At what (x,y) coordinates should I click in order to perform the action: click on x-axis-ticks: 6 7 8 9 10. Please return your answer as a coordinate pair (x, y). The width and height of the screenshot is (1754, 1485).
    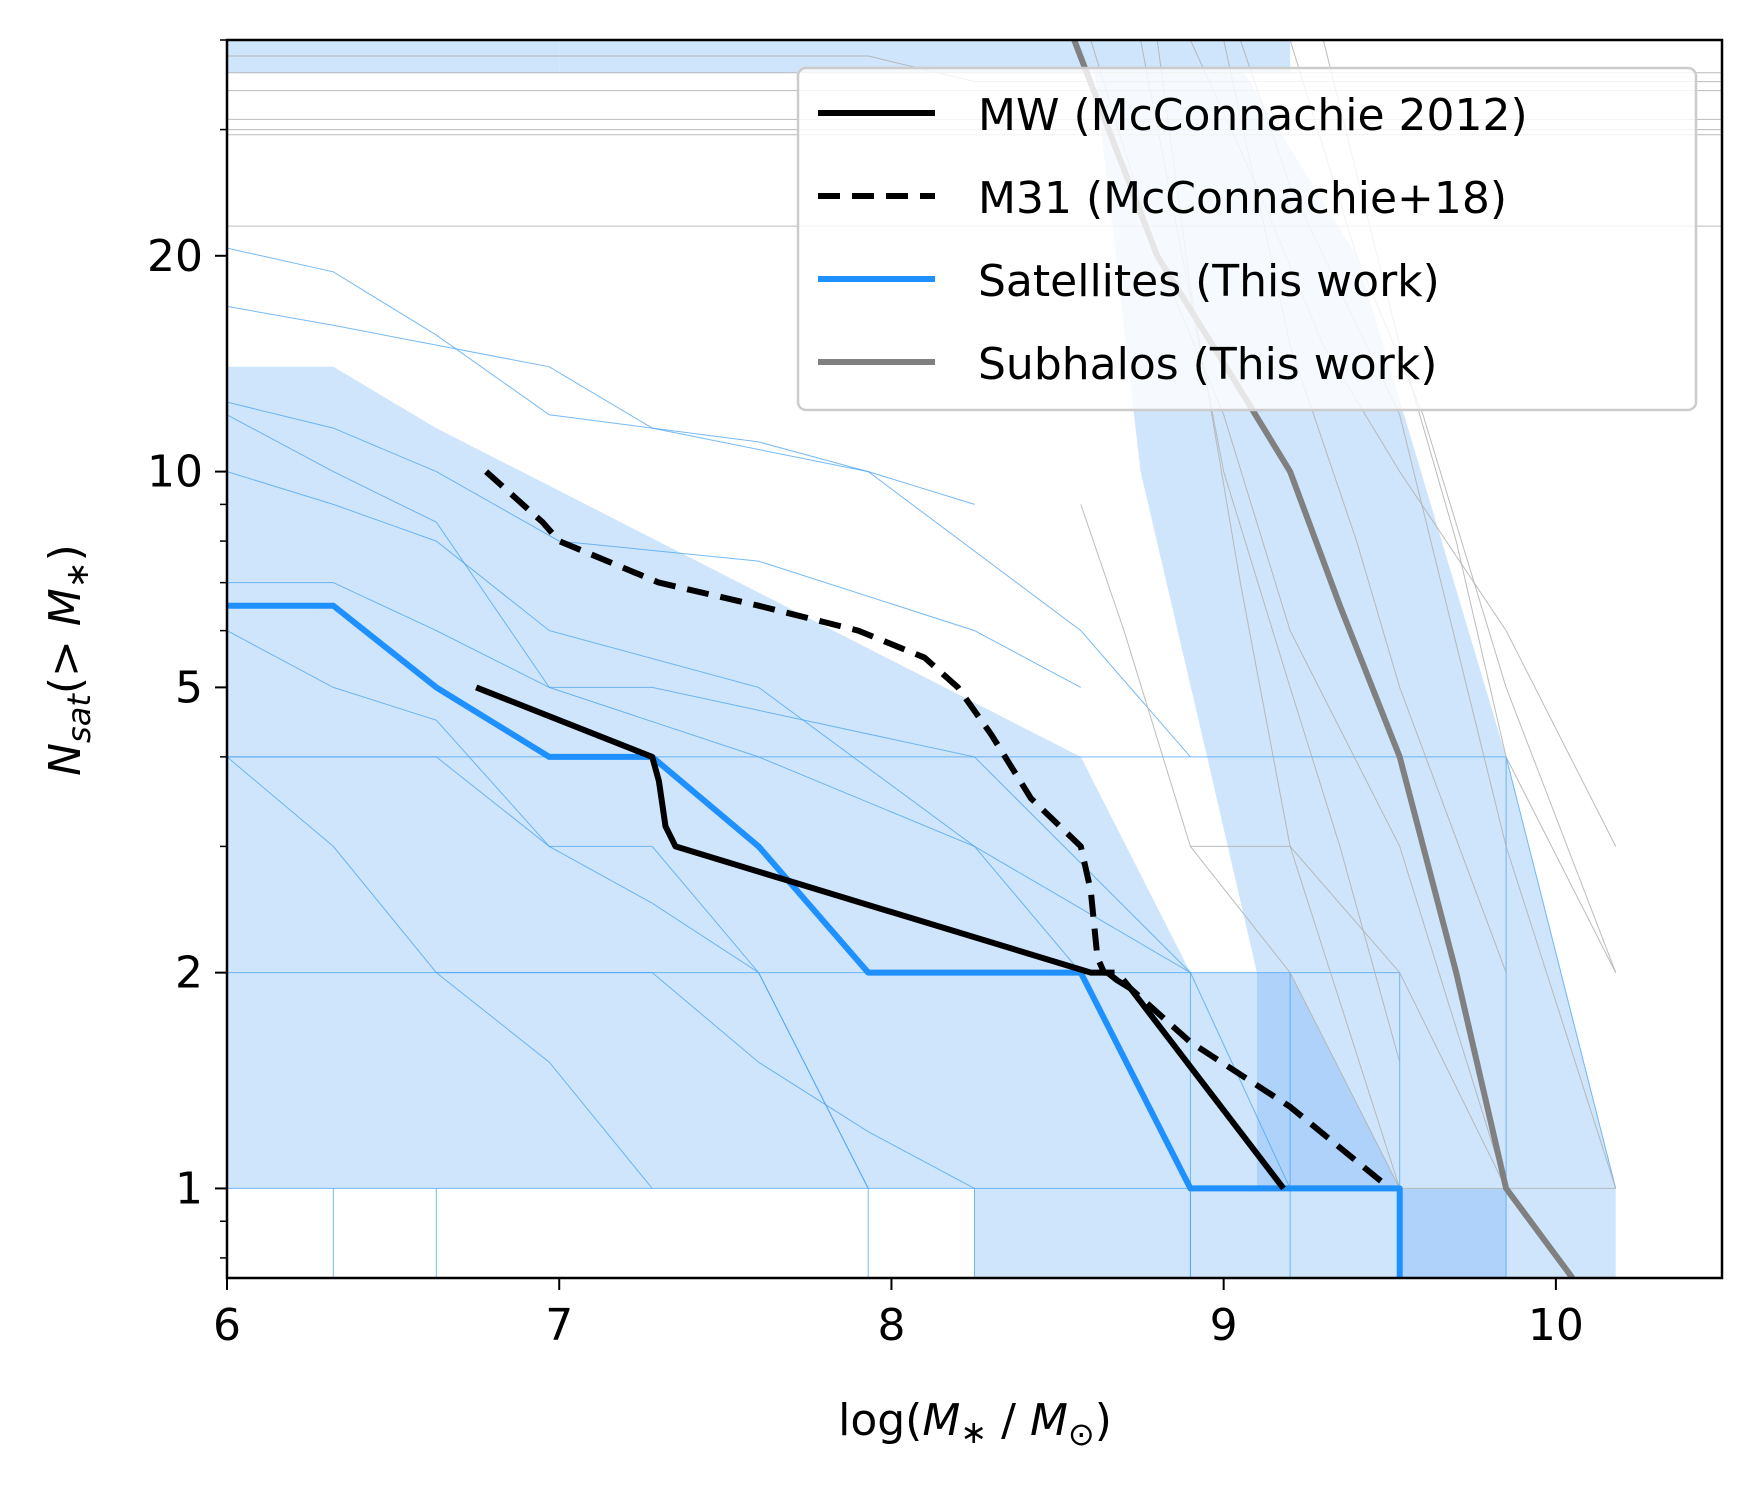
    Looking at the image, I should click on (898, 1314).